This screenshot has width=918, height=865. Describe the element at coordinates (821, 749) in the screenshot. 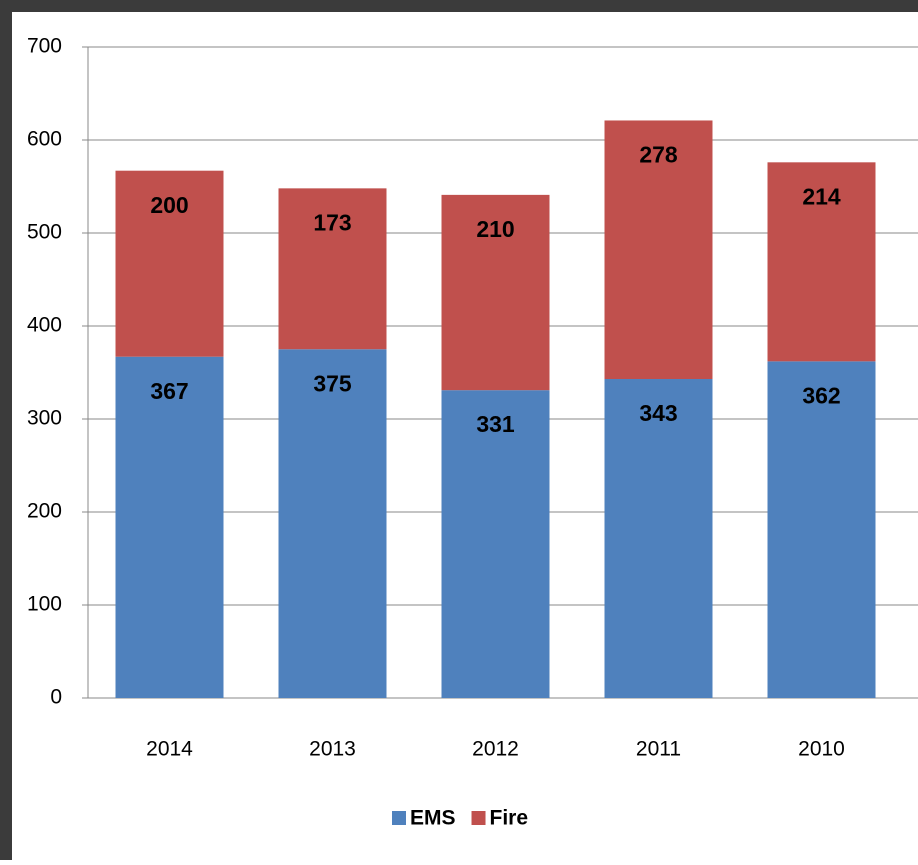

I see `x-tick-label: 2010` at that location.